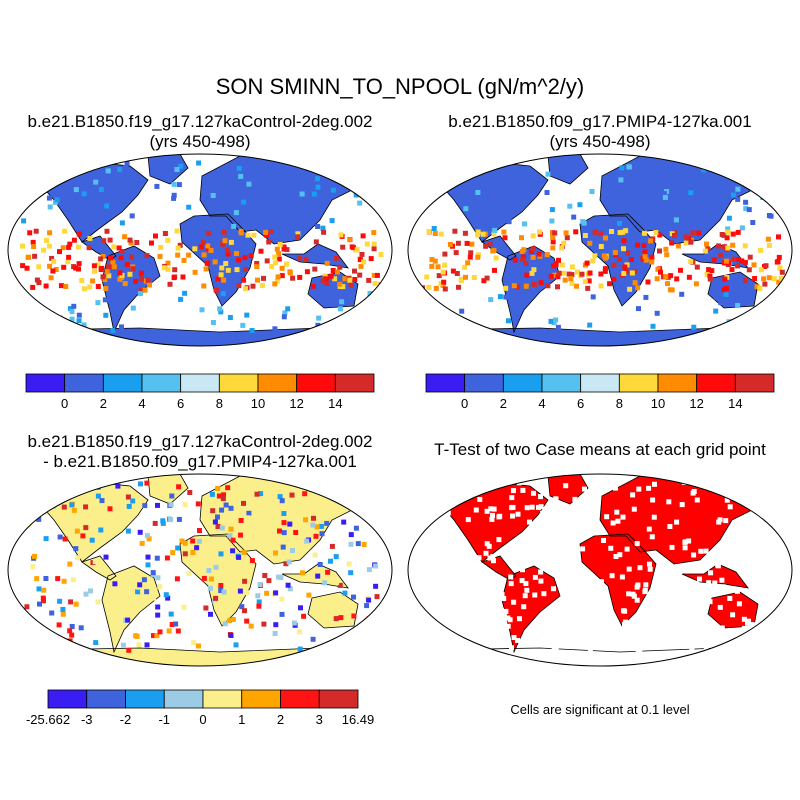 Image resolution: width=800 pixels, height=800 pixels. Describe the element at coordinates (319, 719) in the screenshot. I see `colorbar-panel-3-tick-label: 3` at that location.